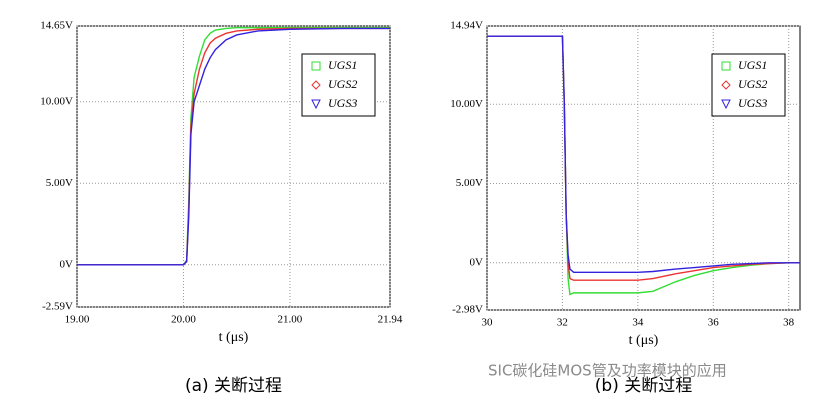  What do you see at coordinates (233, 386) in the screenshot?
I see `caption: (a) 关断过程` at bounding box center [233, 386].